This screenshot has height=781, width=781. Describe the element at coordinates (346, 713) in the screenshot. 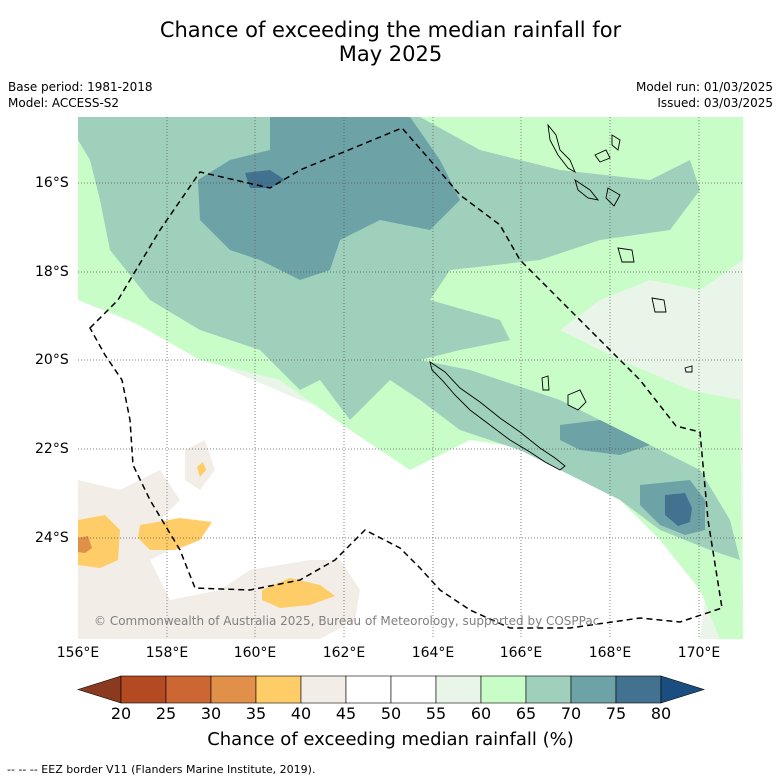

I see `colorbar-tick: 45` at that location.